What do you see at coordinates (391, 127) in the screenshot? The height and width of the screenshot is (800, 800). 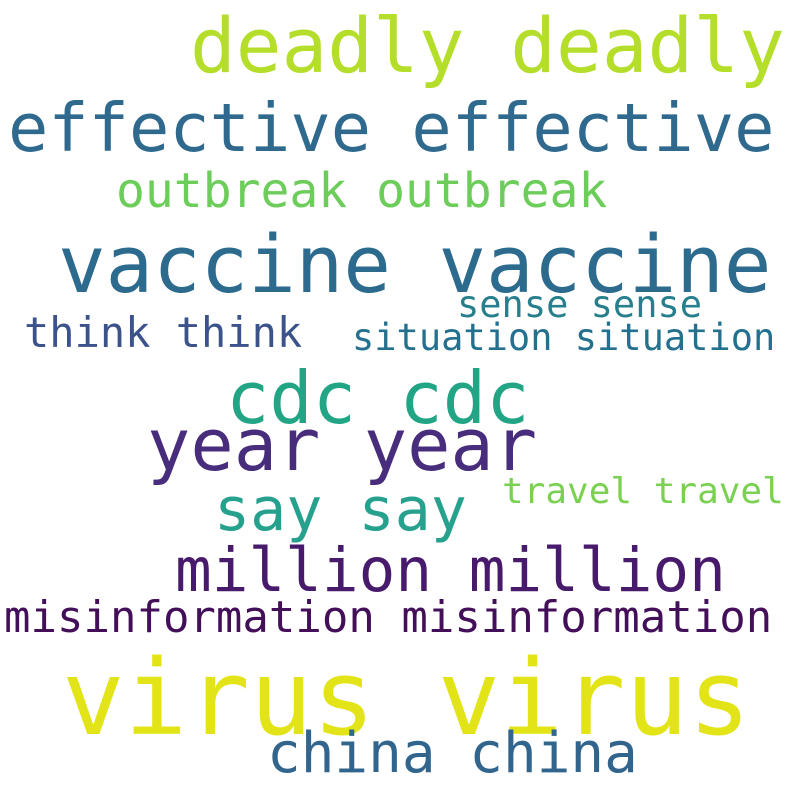 I see `word-effective: effective effective` at bounding box center [391, 127].